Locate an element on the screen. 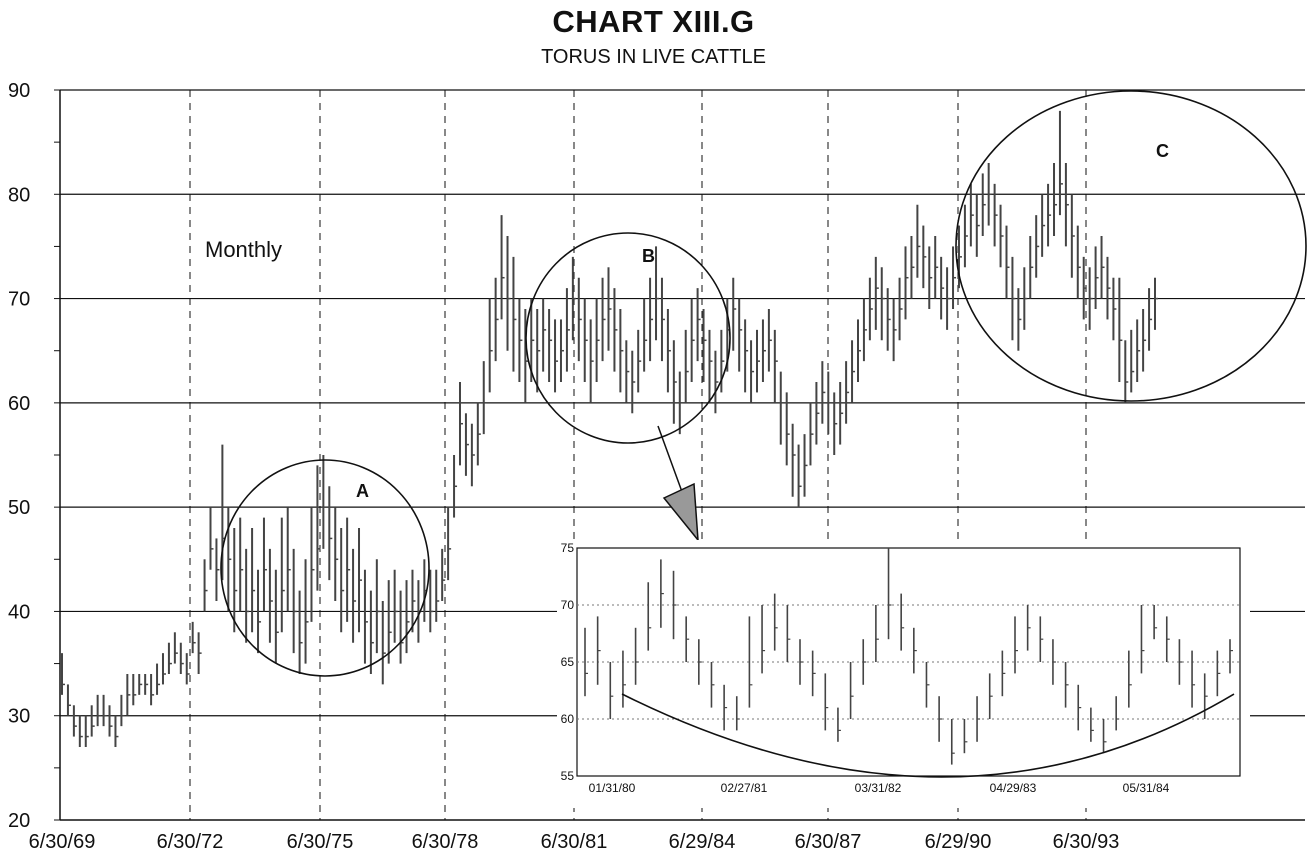 The height and width of the screenshot is (857, 1307). x-tick-label: 6/30/72 is located at coordinates (190, 842).